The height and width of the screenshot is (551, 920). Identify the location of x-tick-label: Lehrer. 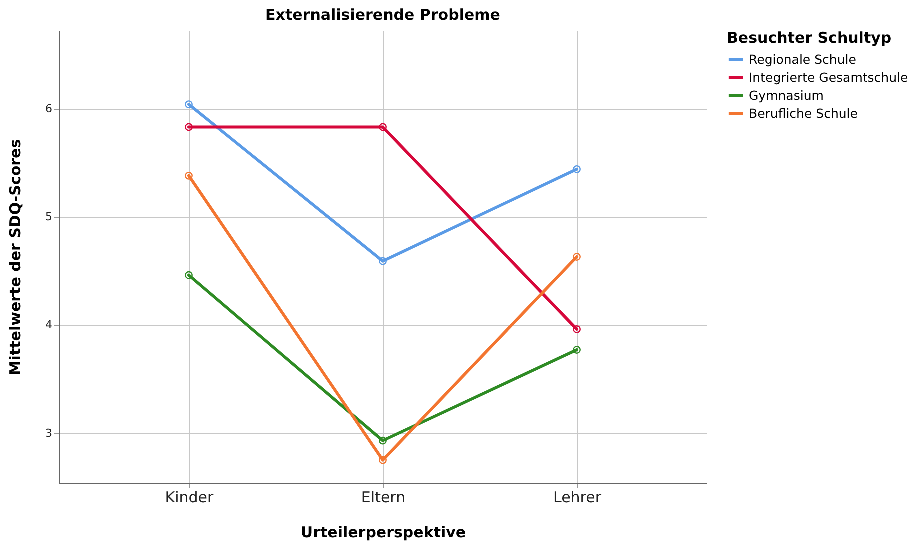
(577, 497).